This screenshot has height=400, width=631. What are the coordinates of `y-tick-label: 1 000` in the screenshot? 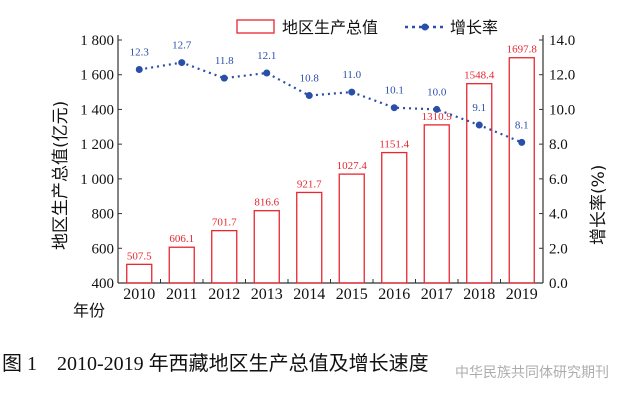 It's located at (97, 180).